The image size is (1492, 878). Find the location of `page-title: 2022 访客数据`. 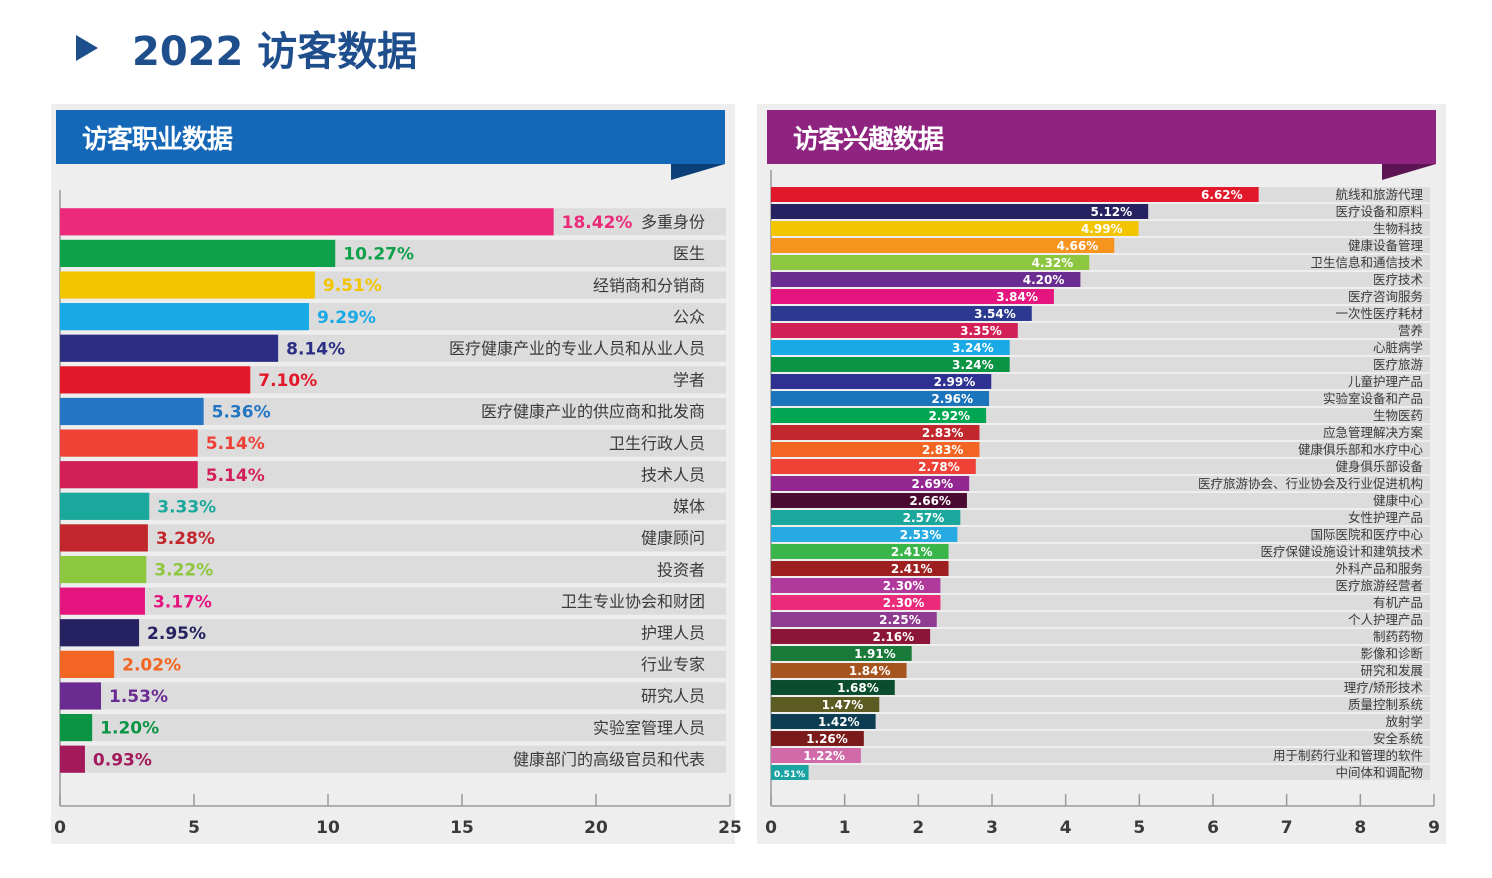

page-title: 2022 访客数据 is located at coordinates (244, 48).